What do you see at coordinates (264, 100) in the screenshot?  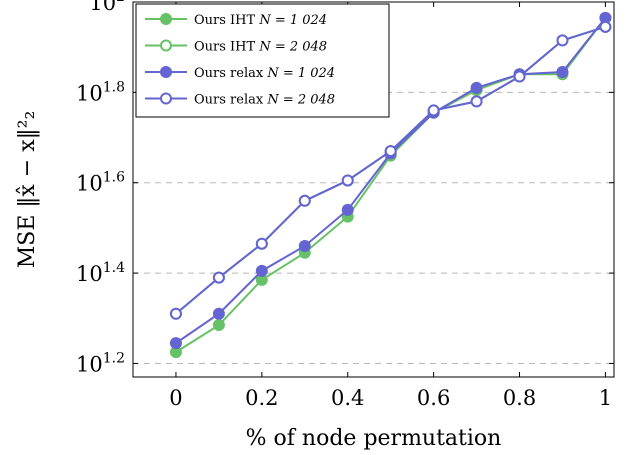 I see `legend-label: Ours relax N = 2 048` at bounding box center [264, 100].